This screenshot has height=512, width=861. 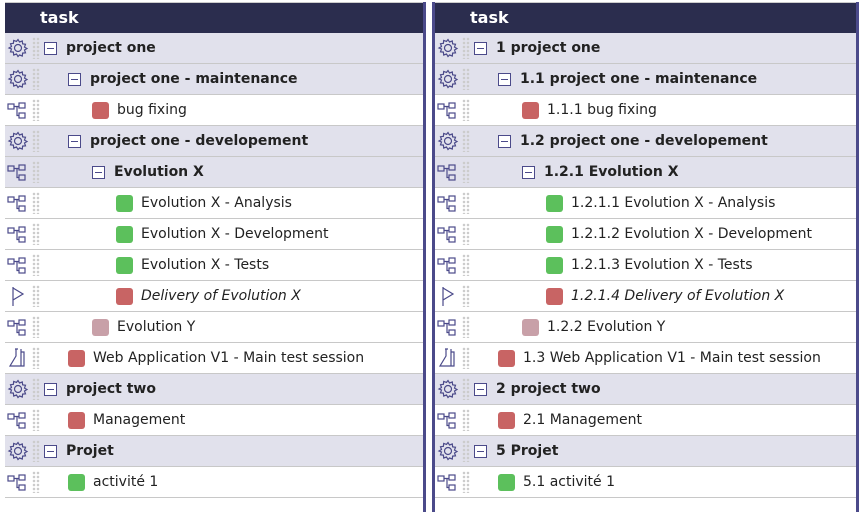 I want to click on task-row: 1.2.2 Evolution Y, so click(x=645, y=327).